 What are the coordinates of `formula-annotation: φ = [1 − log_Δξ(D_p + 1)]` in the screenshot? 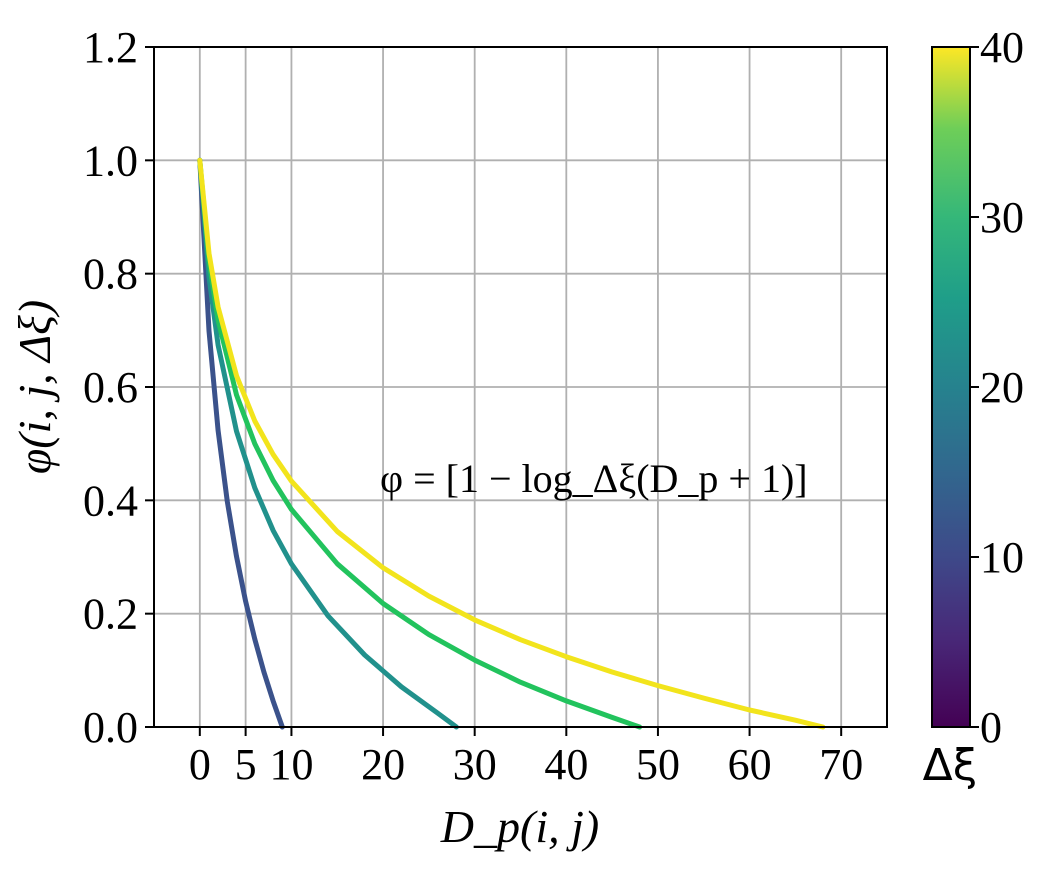 It's located at (594, 478).